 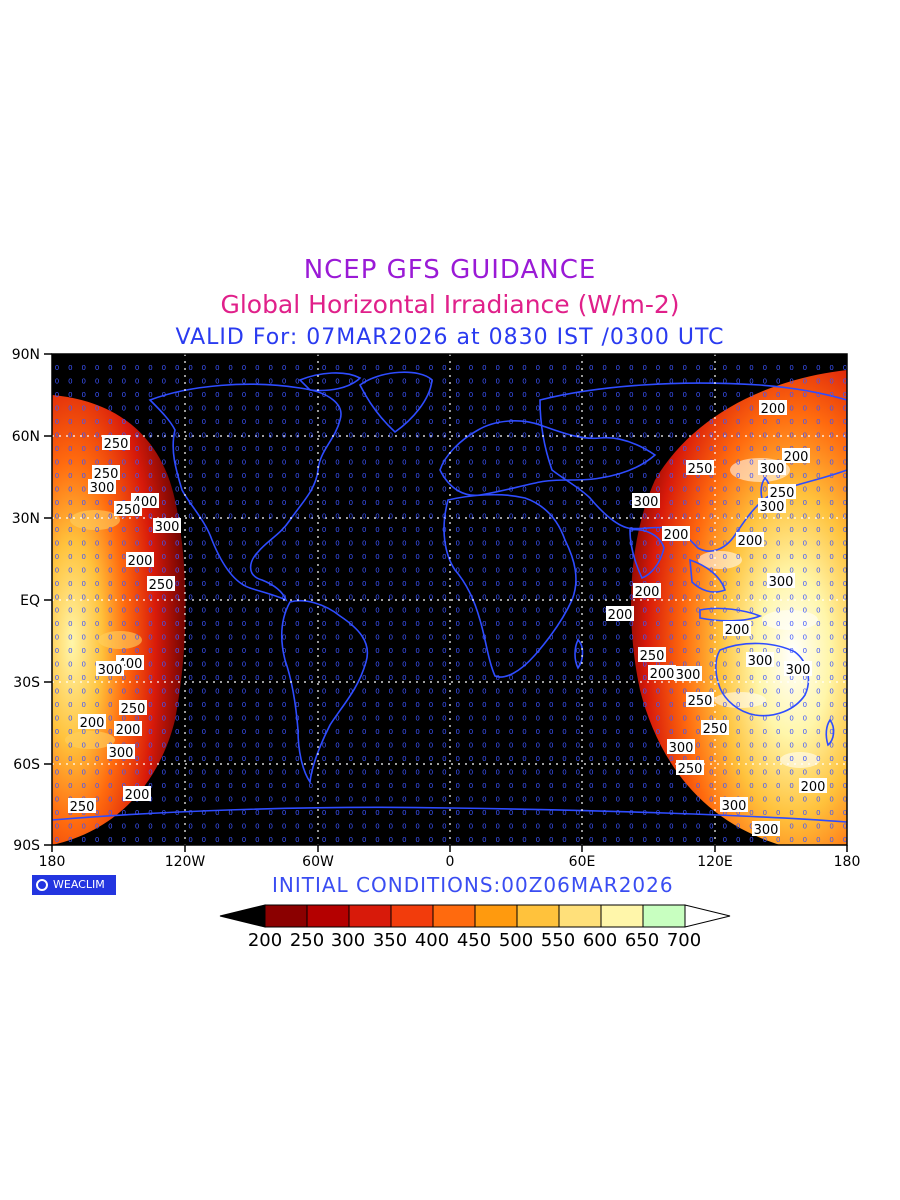 I want to click on lon-label-120w: 120W, so click(x=185, y=862).